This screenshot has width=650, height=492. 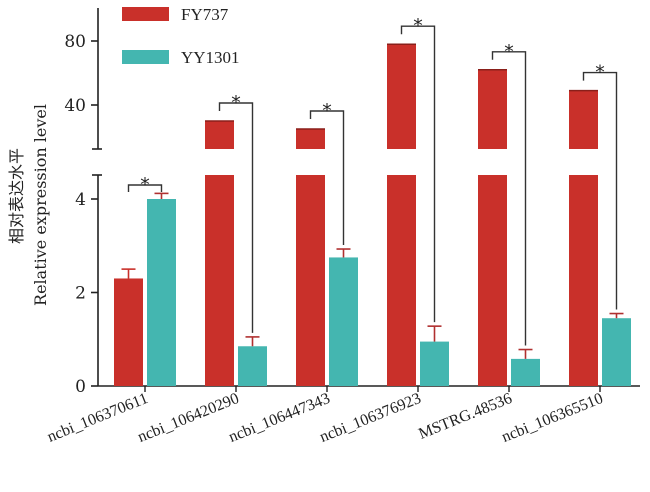 What do you see at coordinates (128, 332) in the screenshot?
I see `bar-fy737` at bounding box center [128, 332].